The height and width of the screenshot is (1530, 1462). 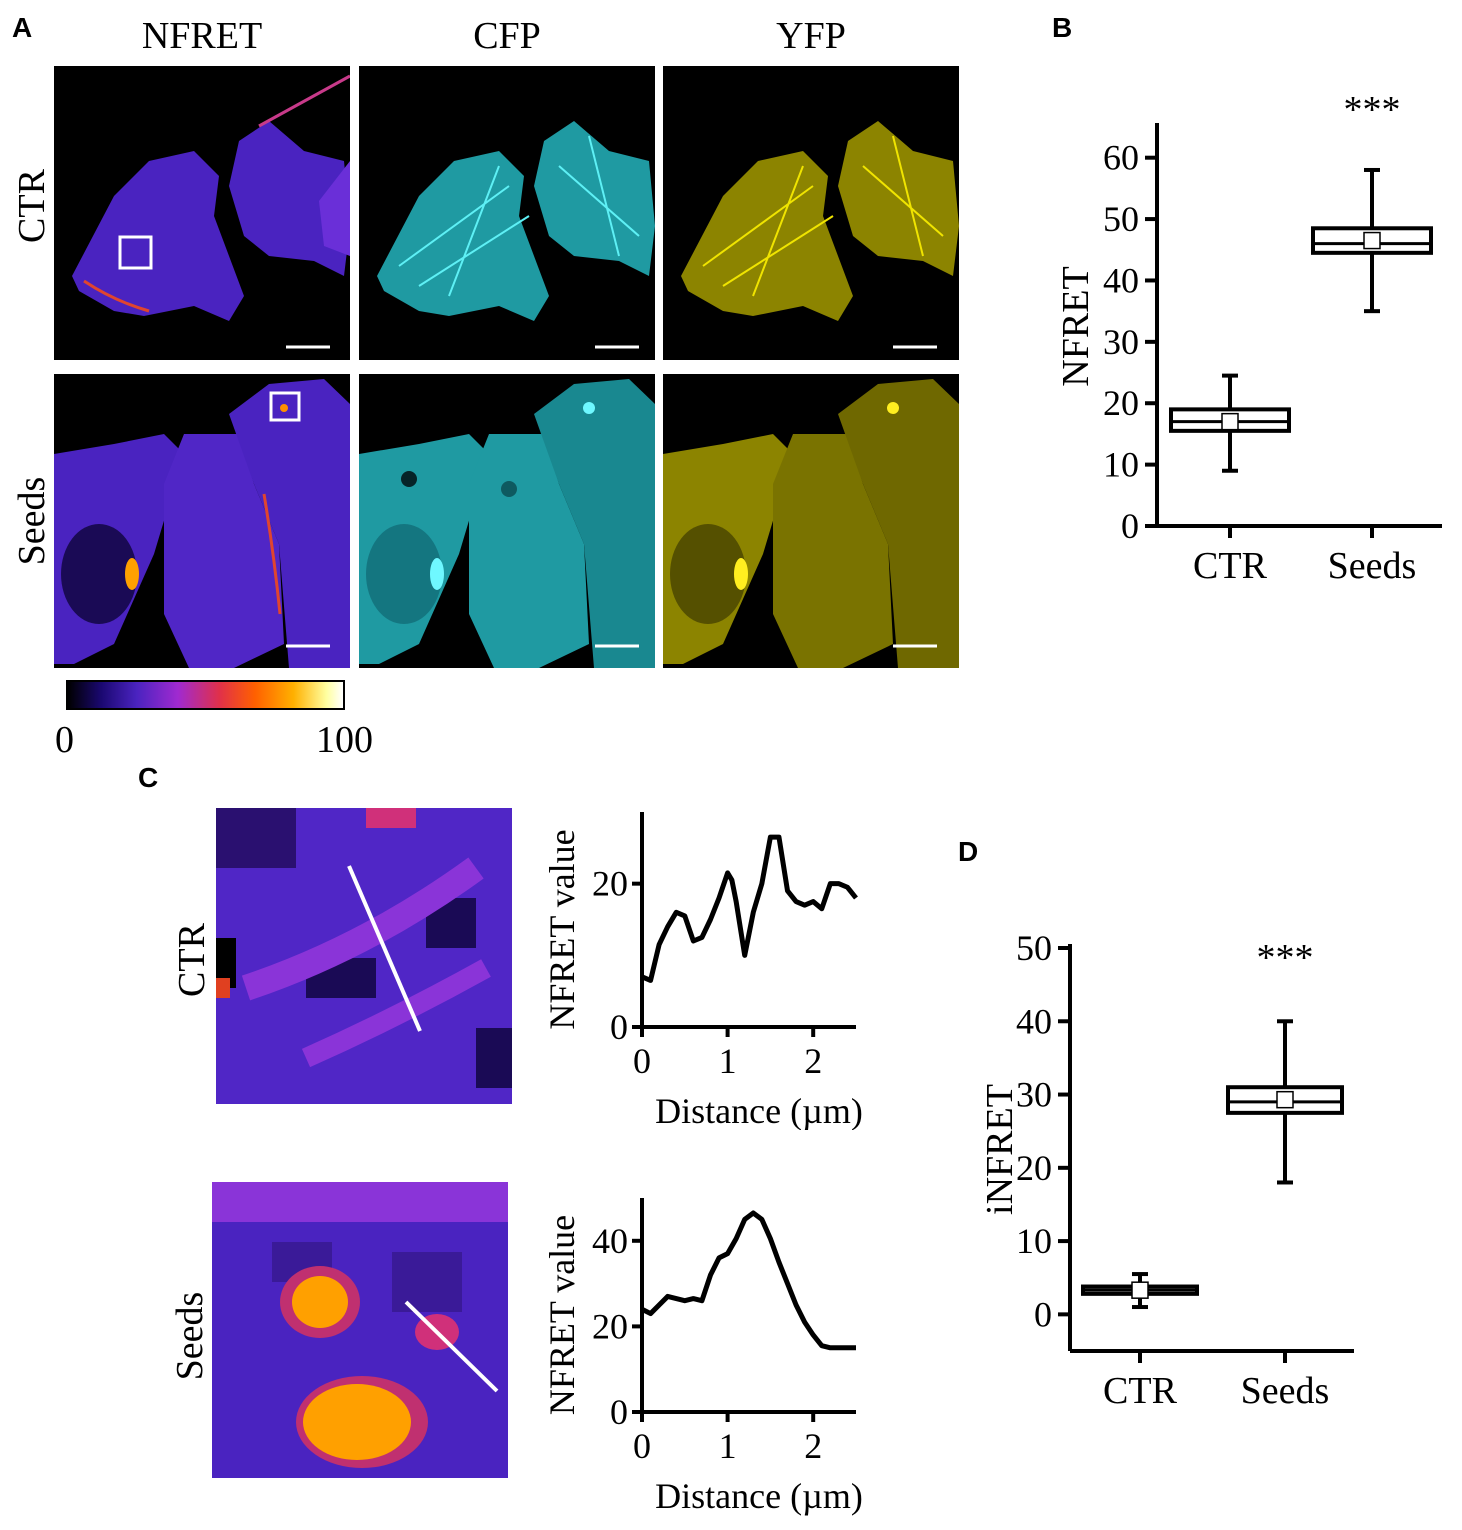 What do you see at coordinates (507, 36) in the screenshot?
I see `column-title-cfp: CFP` at bounding box center [507, 36].